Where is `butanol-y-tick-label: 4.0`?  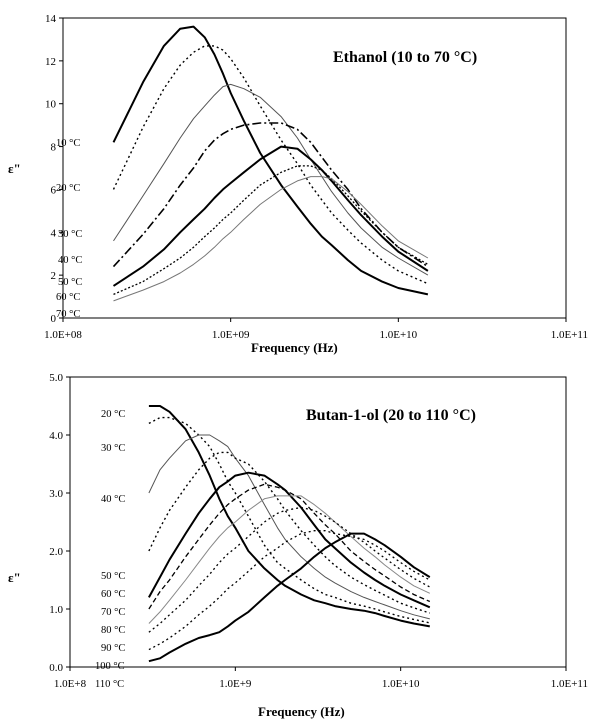 butanol-y-tick-label: 4.0 is located at coordinates (56, 436).